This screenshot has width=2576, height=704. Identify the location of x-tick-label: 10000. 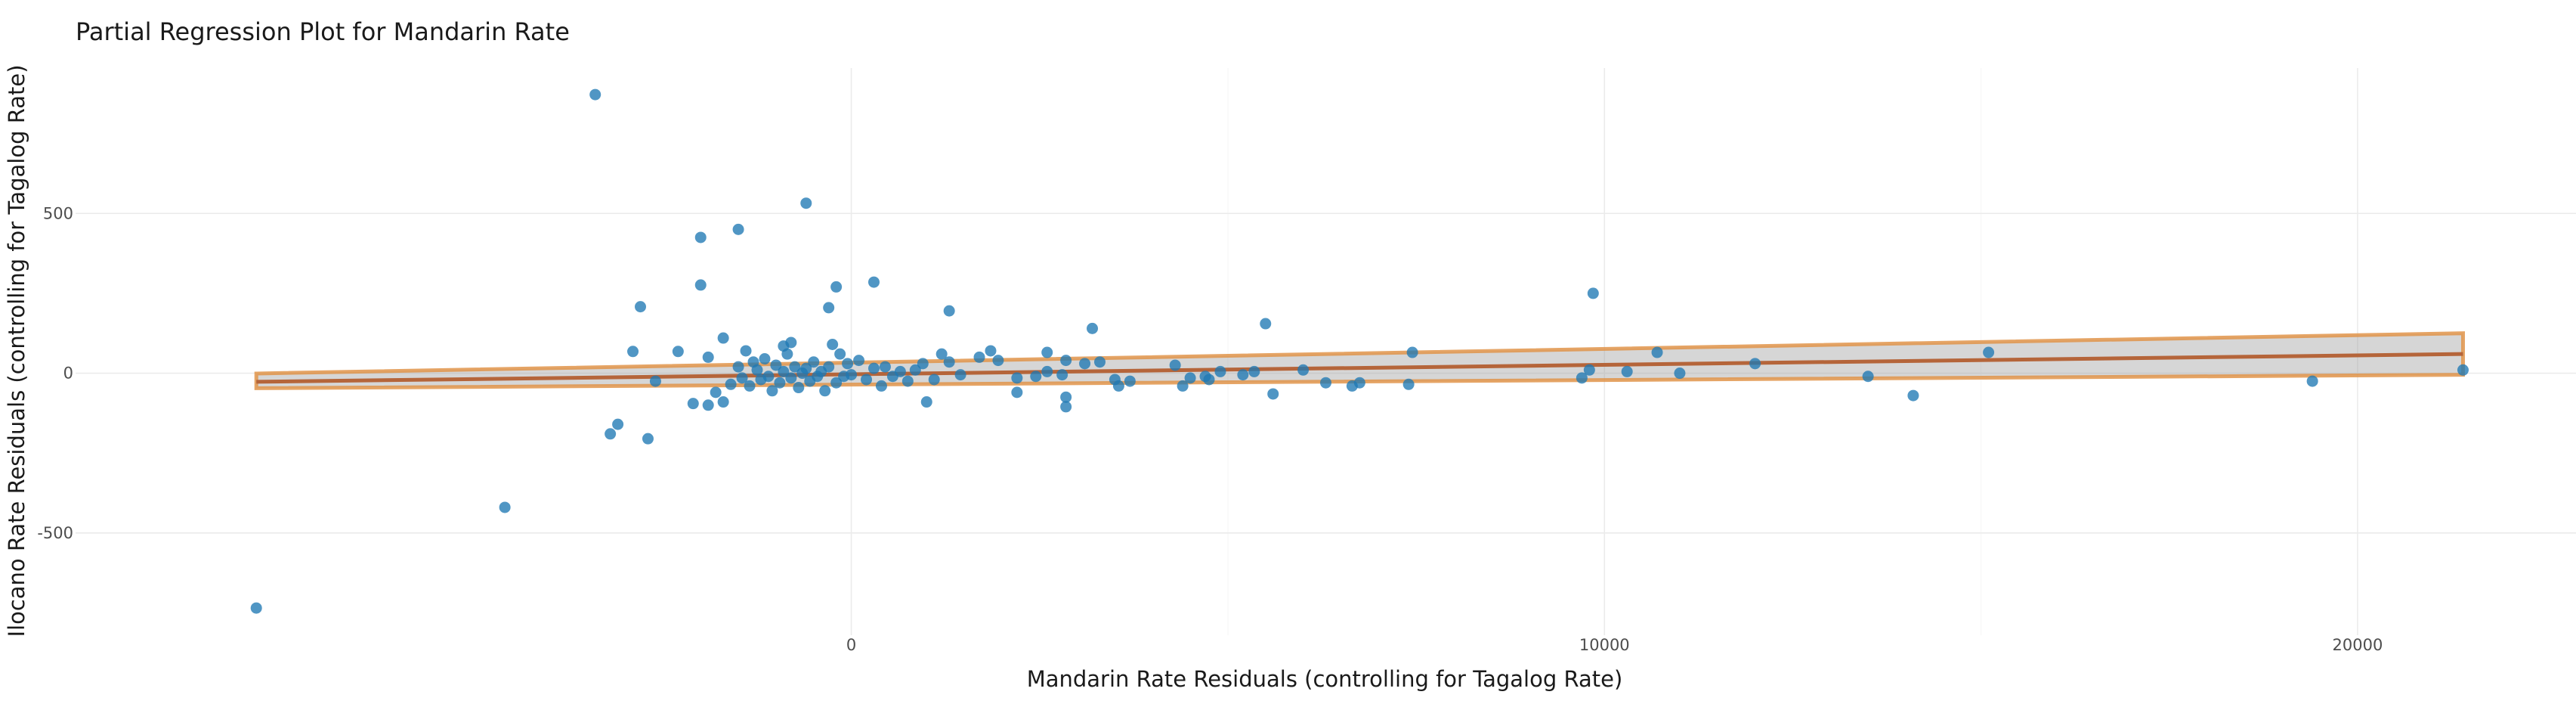
(1604, 645).